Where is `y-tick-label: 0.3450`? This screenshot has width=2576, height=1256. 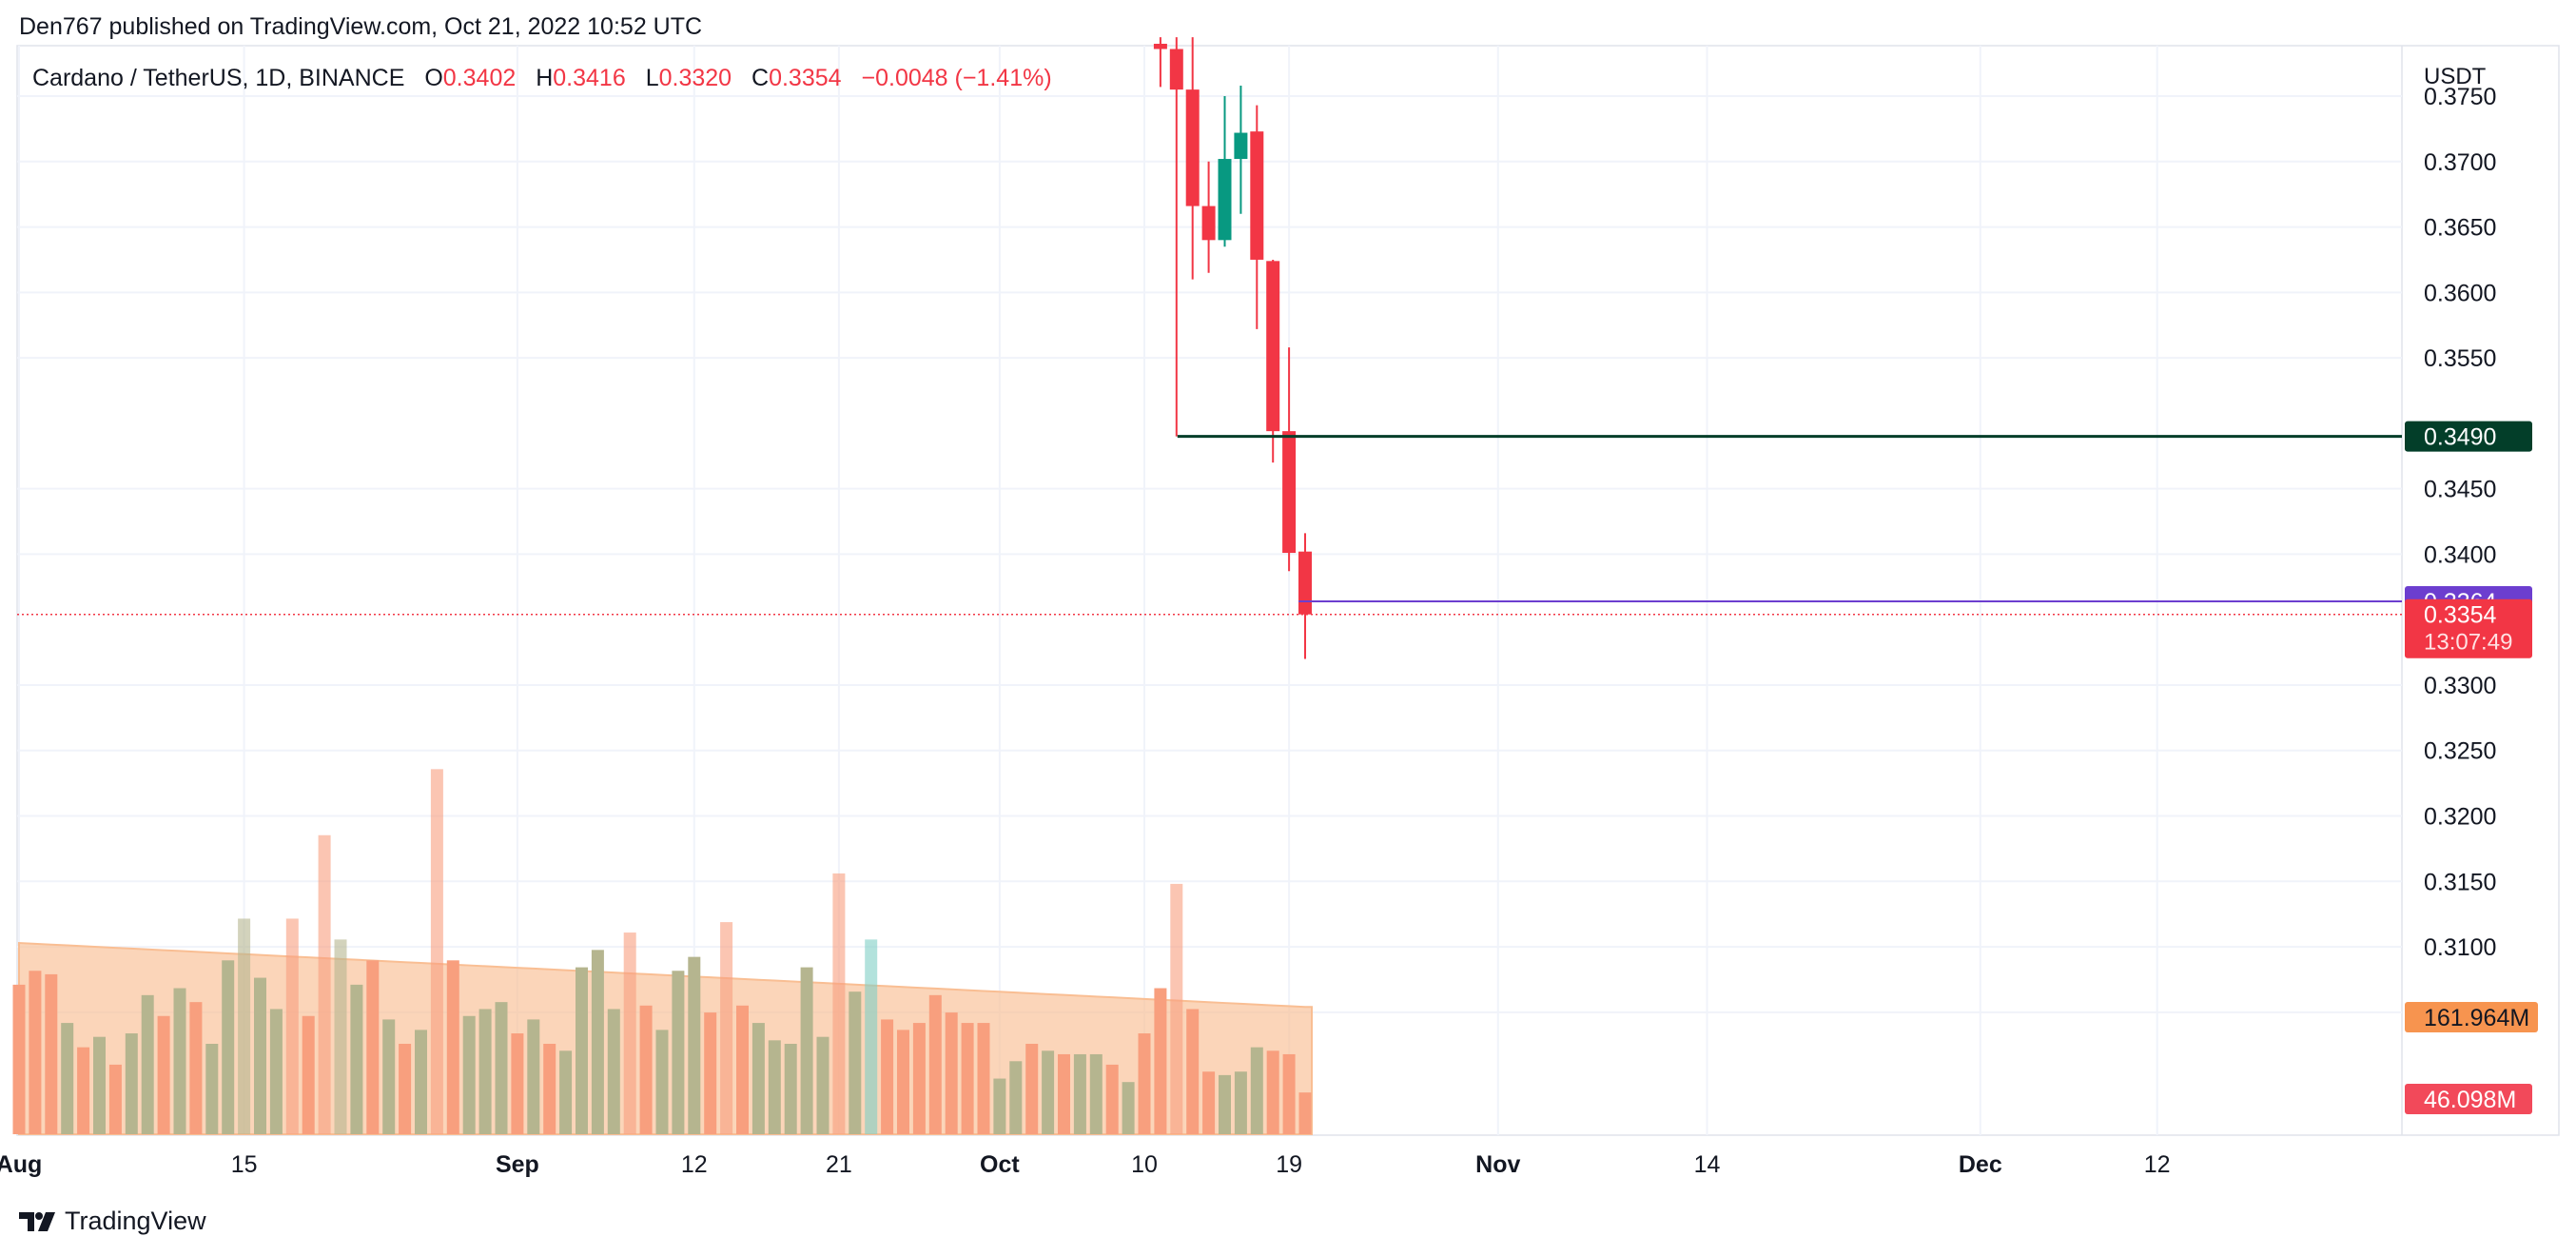 y-tick-label: 0.3450 is located at coordinates (2460, 490).